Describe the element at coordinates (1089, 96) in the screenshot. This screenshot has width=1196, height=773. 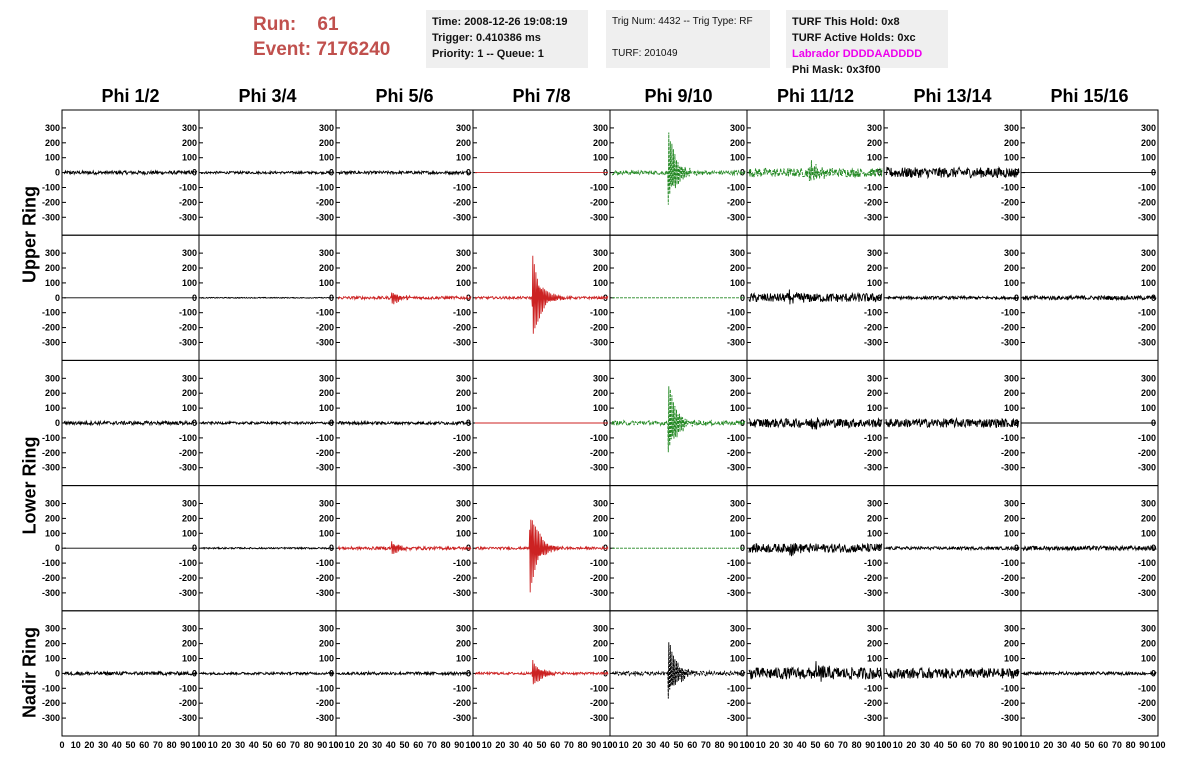
I see `column-header: Phi 15/16` at that location.